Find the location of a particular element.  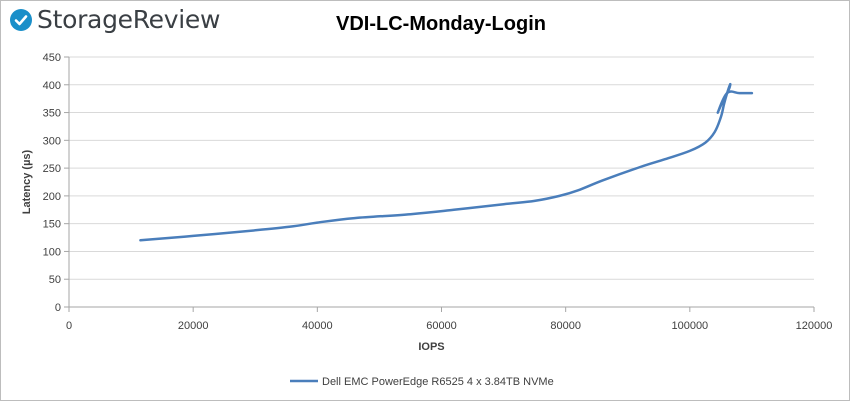

y-tick-label: 250 is located at coordinates (52, 169).